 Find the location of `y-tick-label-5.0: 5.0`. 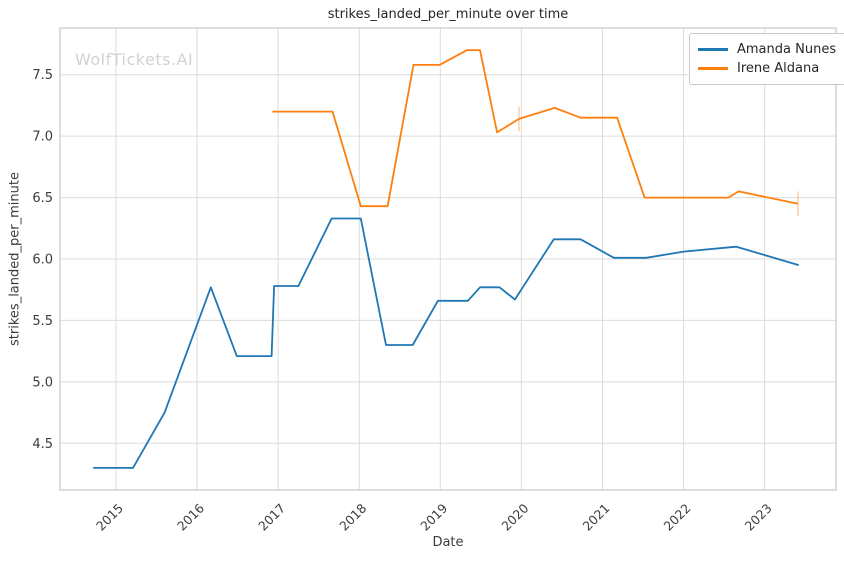

y-tick-label-5.0: 5.0 is located at coordinates (42, 382).